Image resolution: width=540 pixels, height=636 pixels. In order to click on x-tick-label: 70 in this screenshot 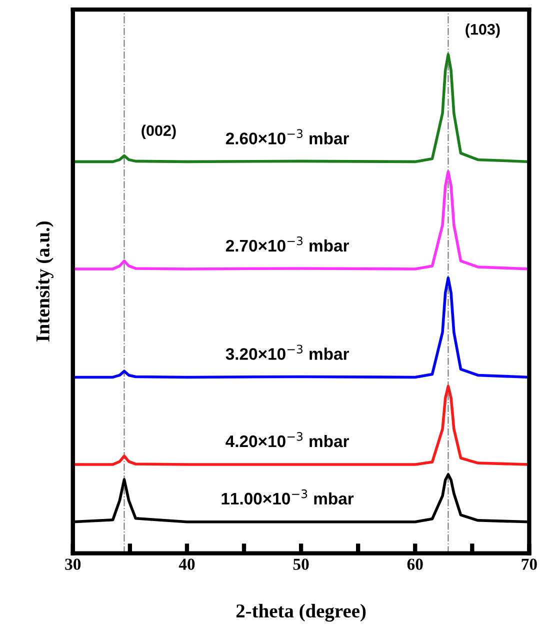, I will do `click(529, 564)`.